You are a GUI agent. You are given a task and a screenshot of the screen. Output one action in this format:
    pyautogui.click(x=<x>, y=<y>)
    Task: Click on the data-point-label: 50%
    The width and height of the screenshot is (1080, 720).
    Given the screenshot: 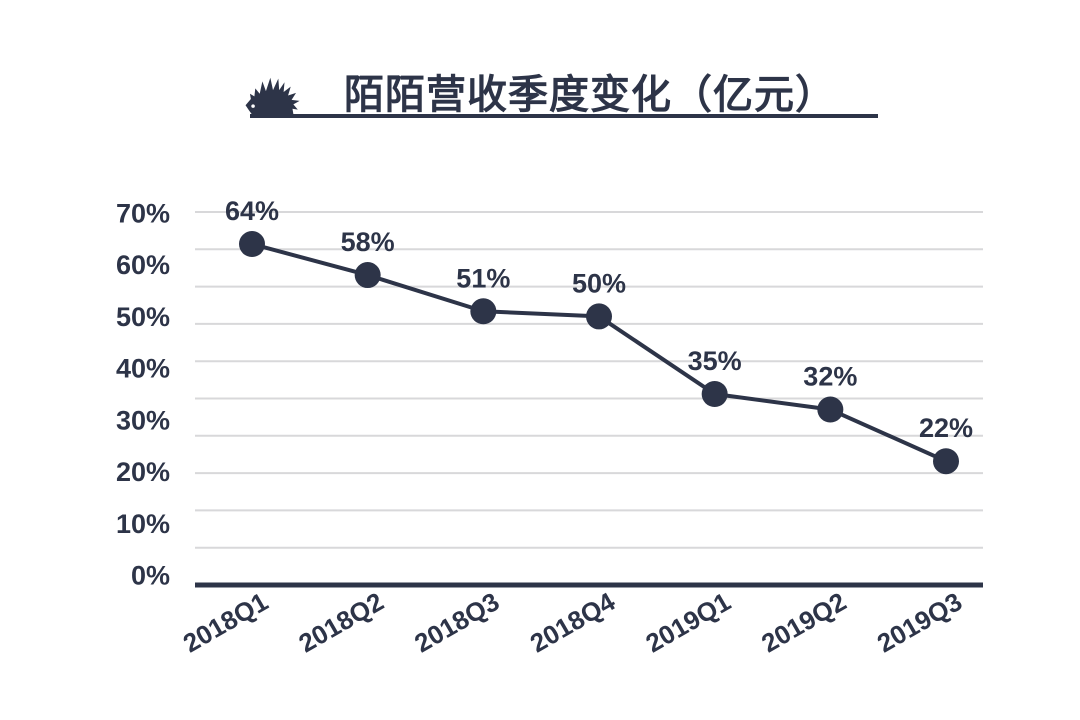 What is the action you would take?
    pyautogui.click(x=599, y=283)
    